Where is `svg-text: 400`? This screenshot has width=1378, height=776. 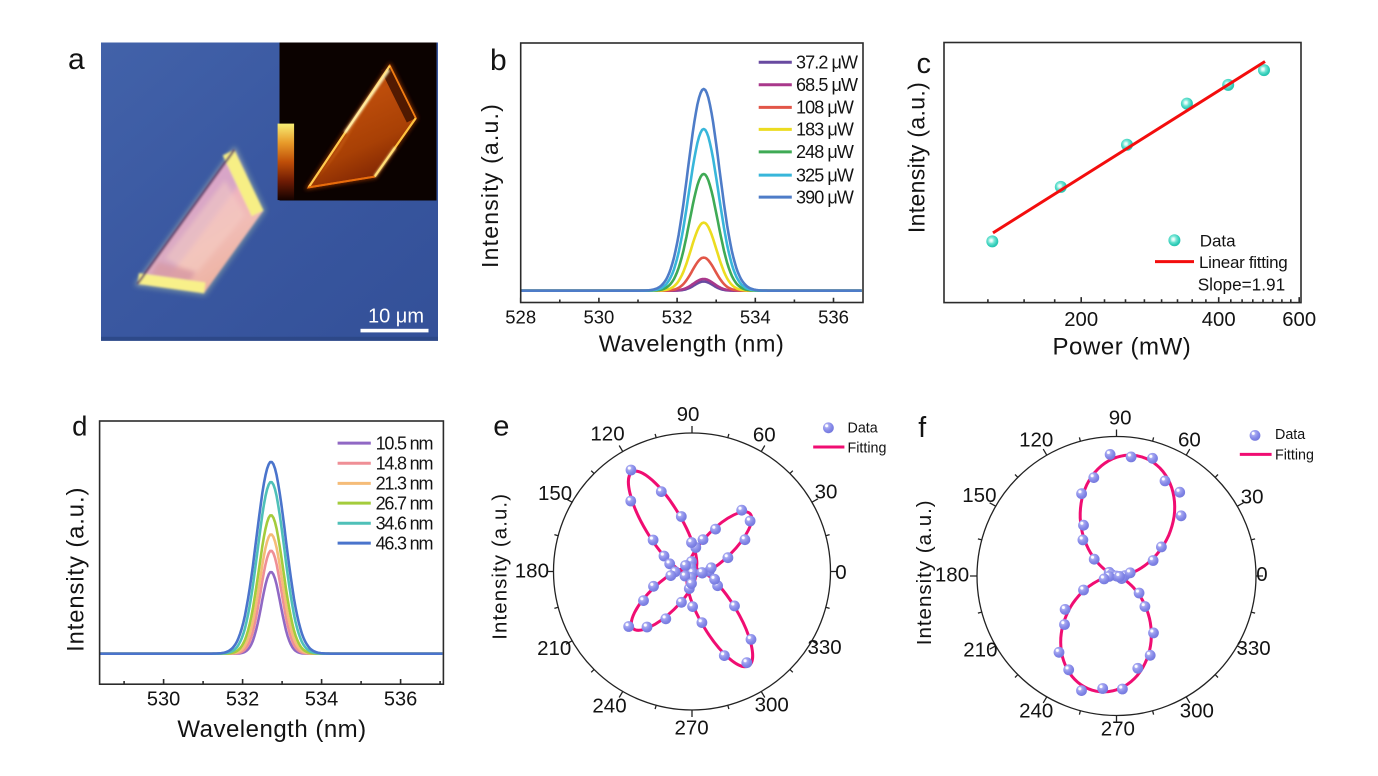 svg-text: 400 is located at coordinates (1219, 320).